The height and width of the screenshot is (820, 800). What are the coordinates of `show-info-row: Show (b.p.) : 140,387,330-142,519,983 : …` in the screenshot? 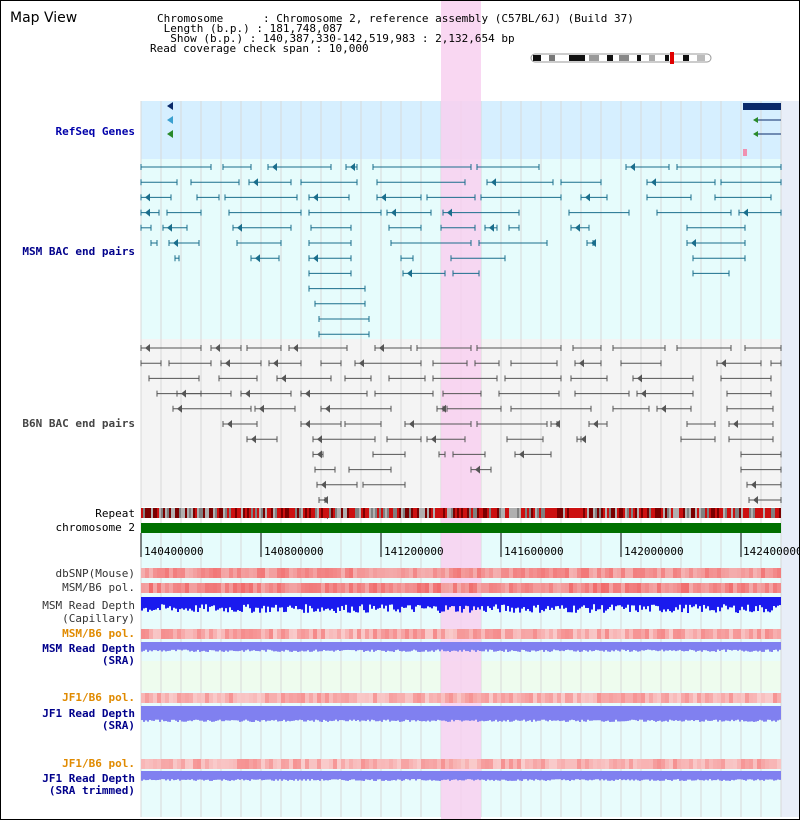 It's located at (342, 38).